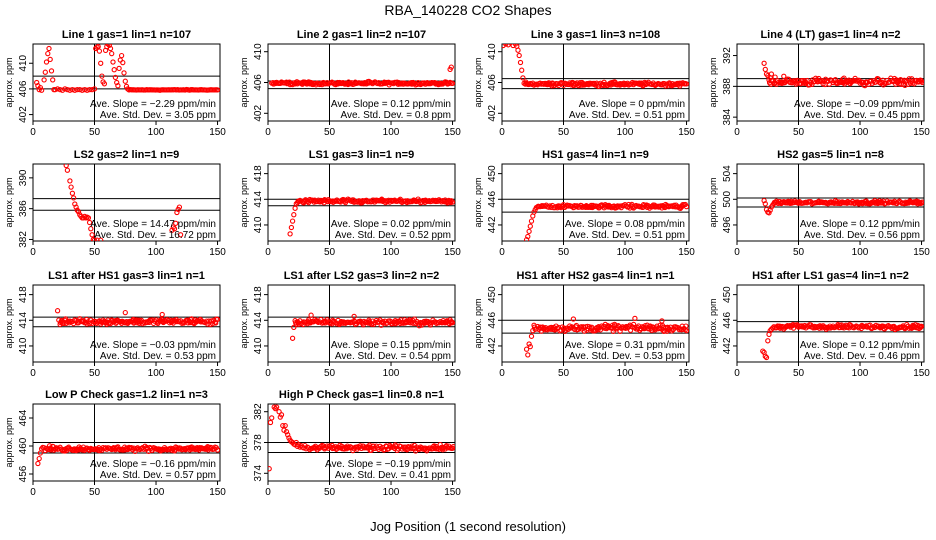 The height and width of the screenshot is (540, 936). Describe the element at coordinates (595, 155) in the screenshot. I see `panel-title: HS1 gas=4 lin=1 n=9` at that location.